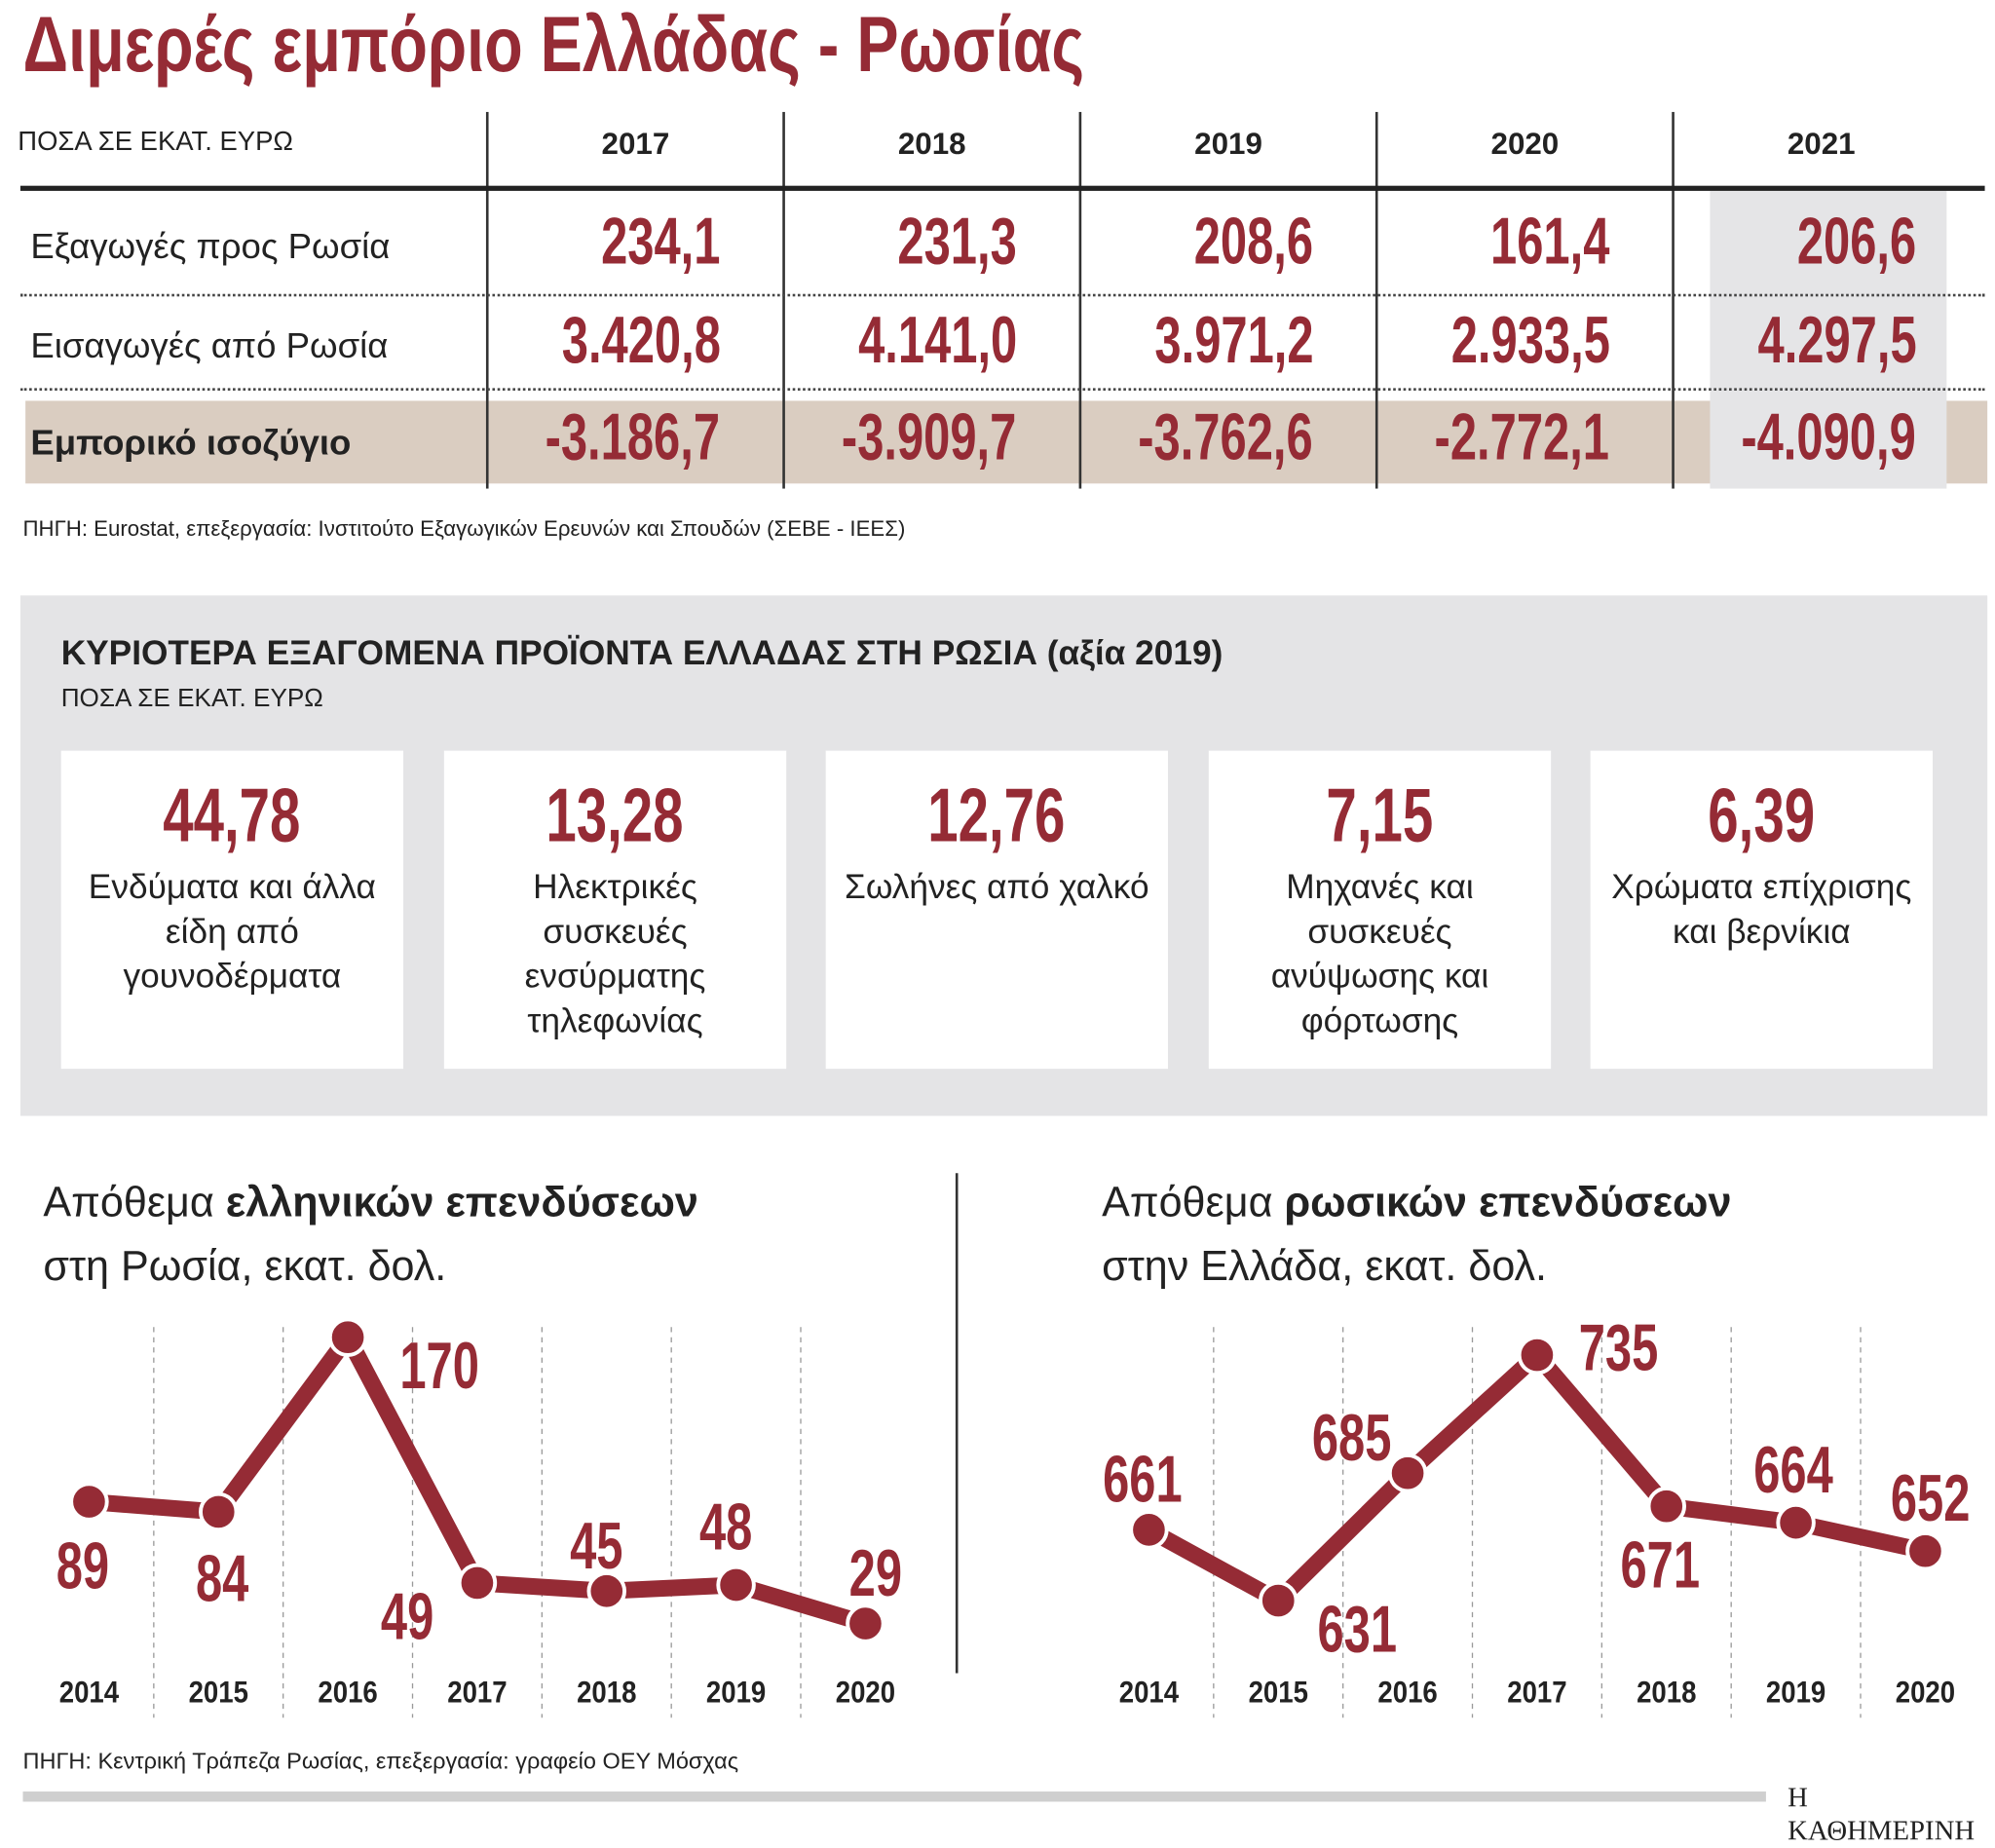  I want to click on data-label: 170, so click(439, 1366).